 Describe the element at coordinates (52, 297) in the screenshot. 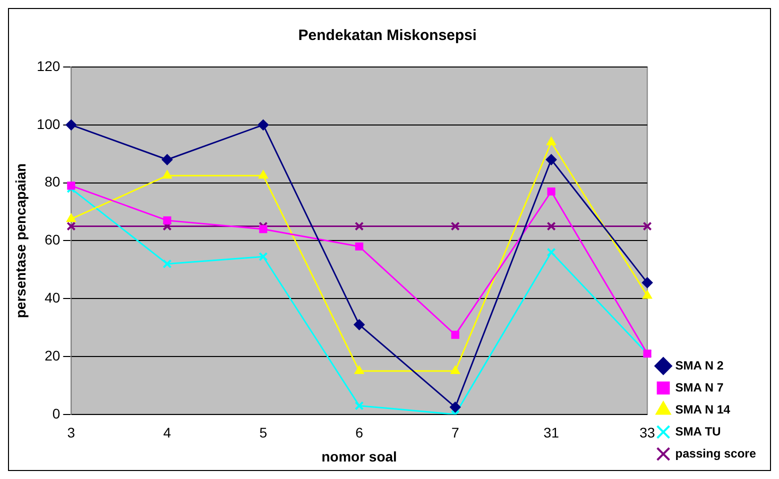

I see `y-tick-label: 40` at that location.